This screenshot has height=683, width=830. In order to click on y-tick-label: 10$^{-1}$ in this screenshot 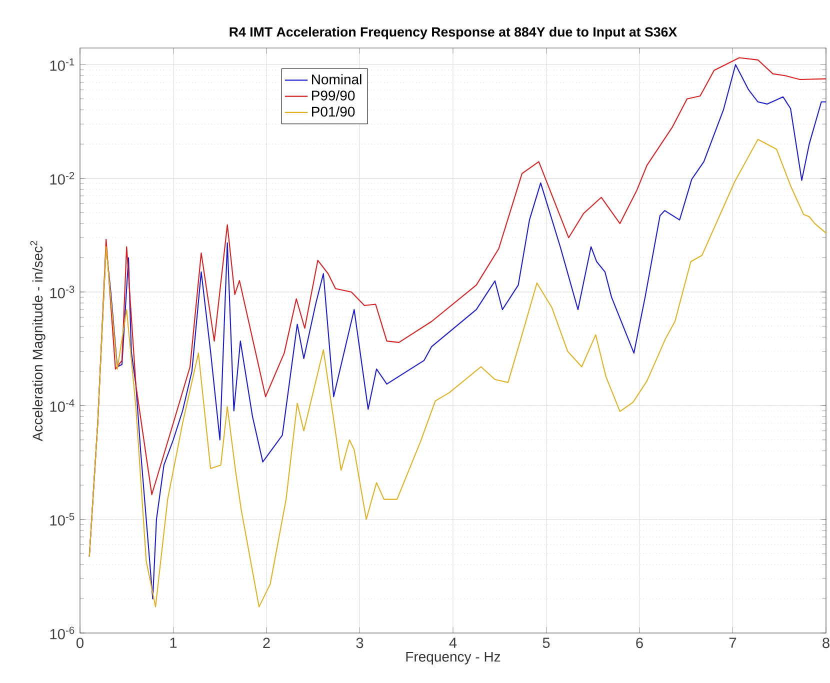, I will do `click(62, 64)`.